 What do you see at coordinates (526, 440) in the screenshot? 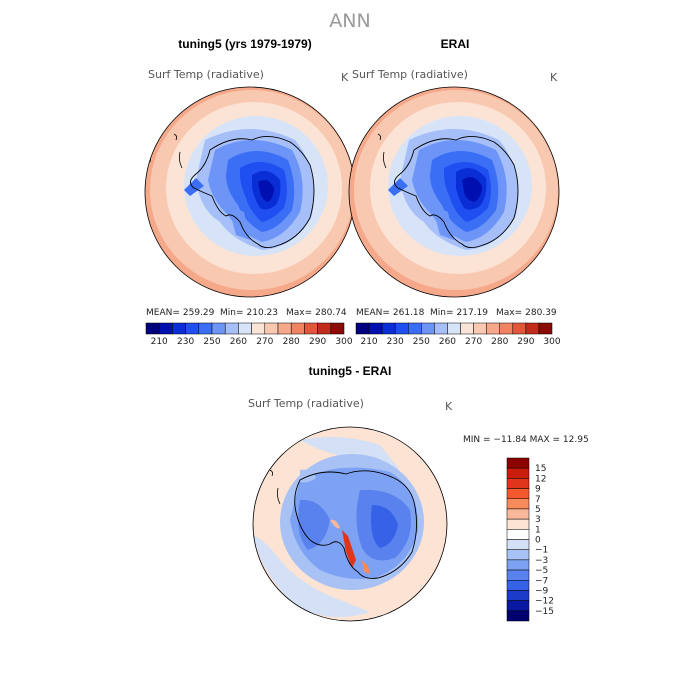
I see `panel-diff-minmax: MIN = −11.84 MAX = 12.95` at bounding box center [526, 440].